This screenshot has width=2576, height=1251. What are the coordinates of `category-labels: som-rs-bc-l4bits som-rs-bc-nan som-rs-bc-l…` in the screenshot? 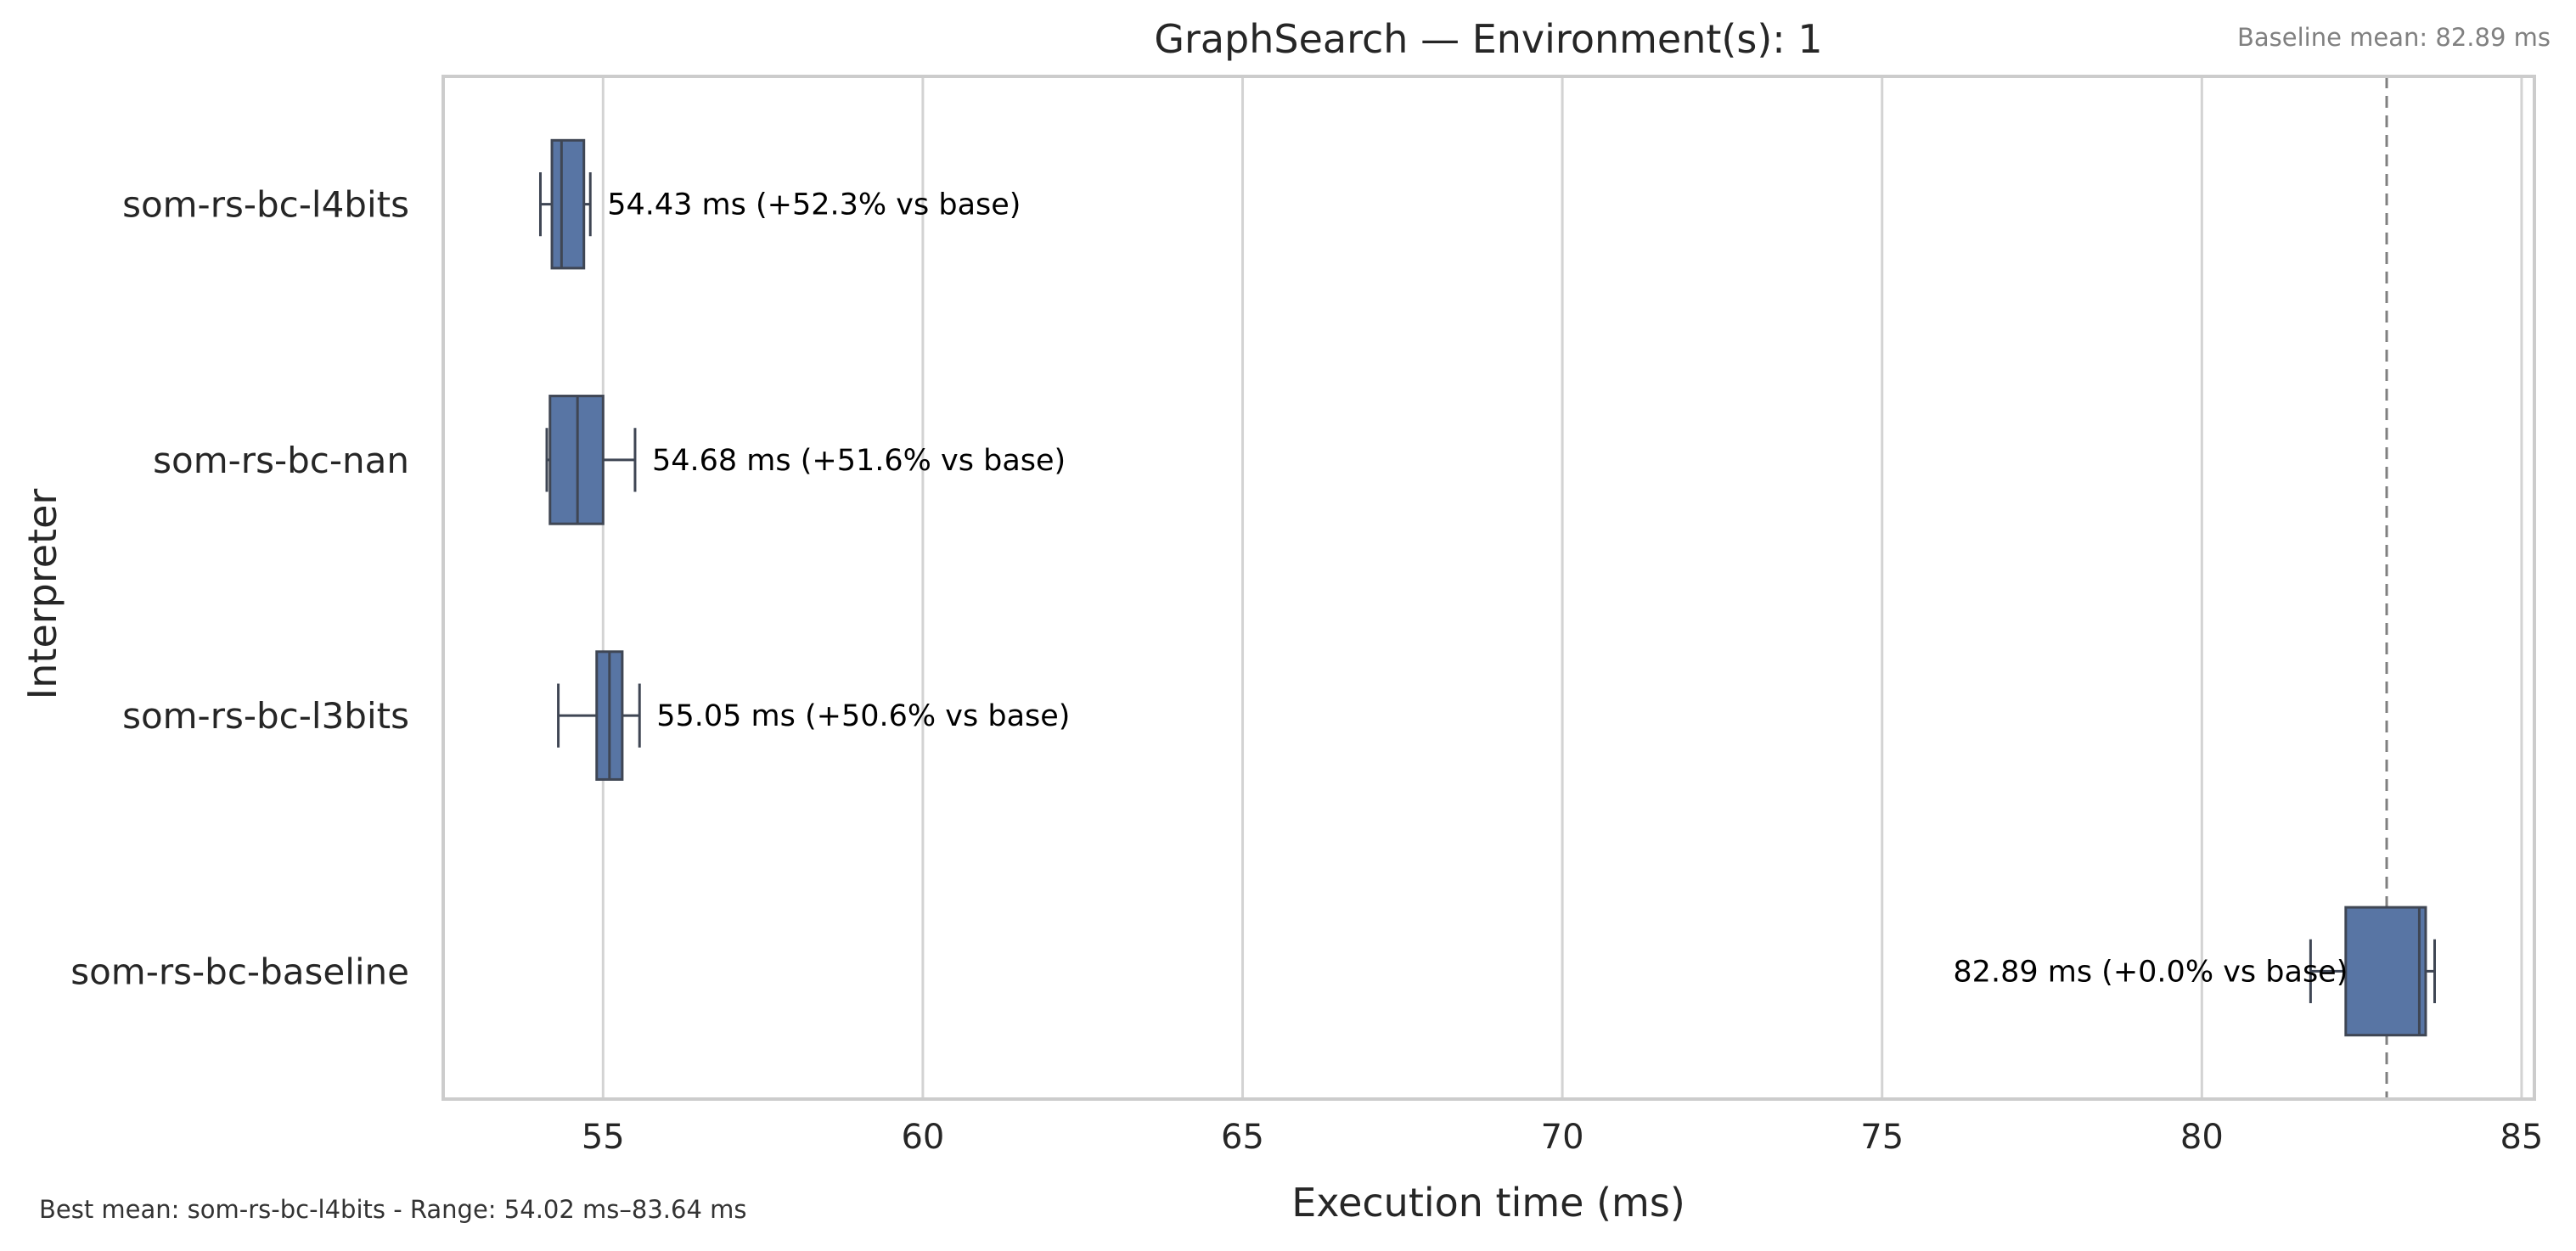 It's located at (239, 588).